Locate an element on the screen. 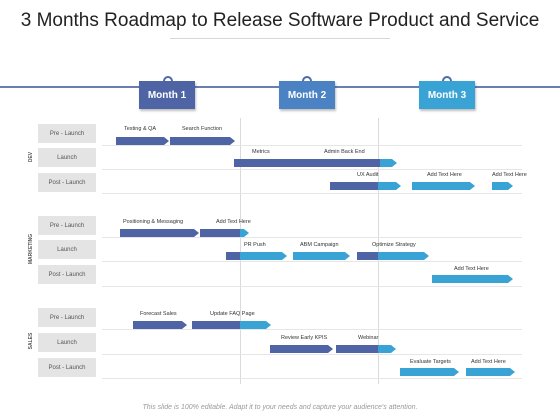 The width and height of the screenshot is (560, 420). task-label: Positioning & Messaging is located at coordinates (153, 222).